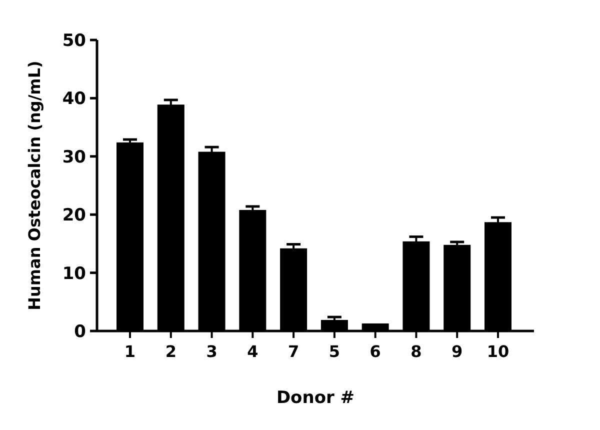 Image resolution: width=600 pixels, height=430 pixels. Describe the element at coordinates (252, 351) in the screenshot. I see `x-tick-label: 4` at that location.